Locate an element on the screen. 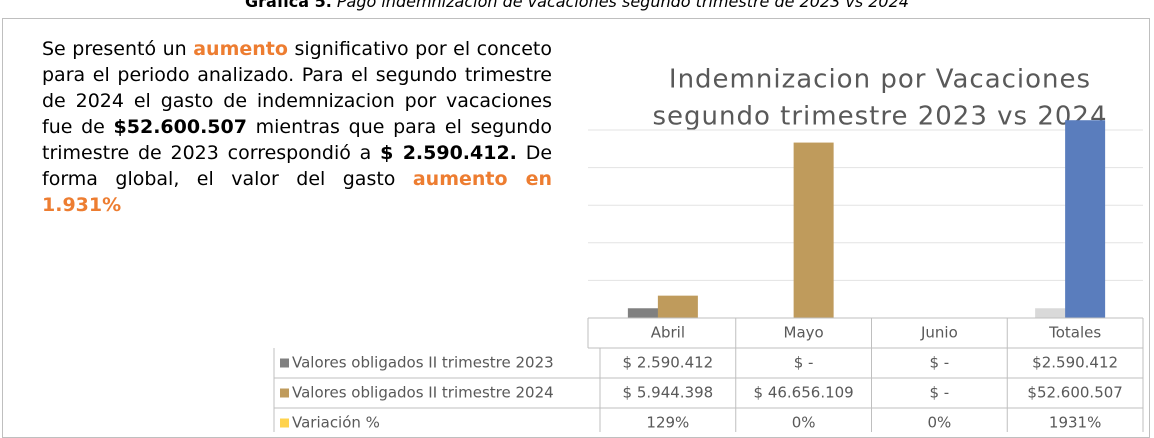 This screenshot has width=1154, height=438. category-label: Totales is located at coordinates (1074, 333).